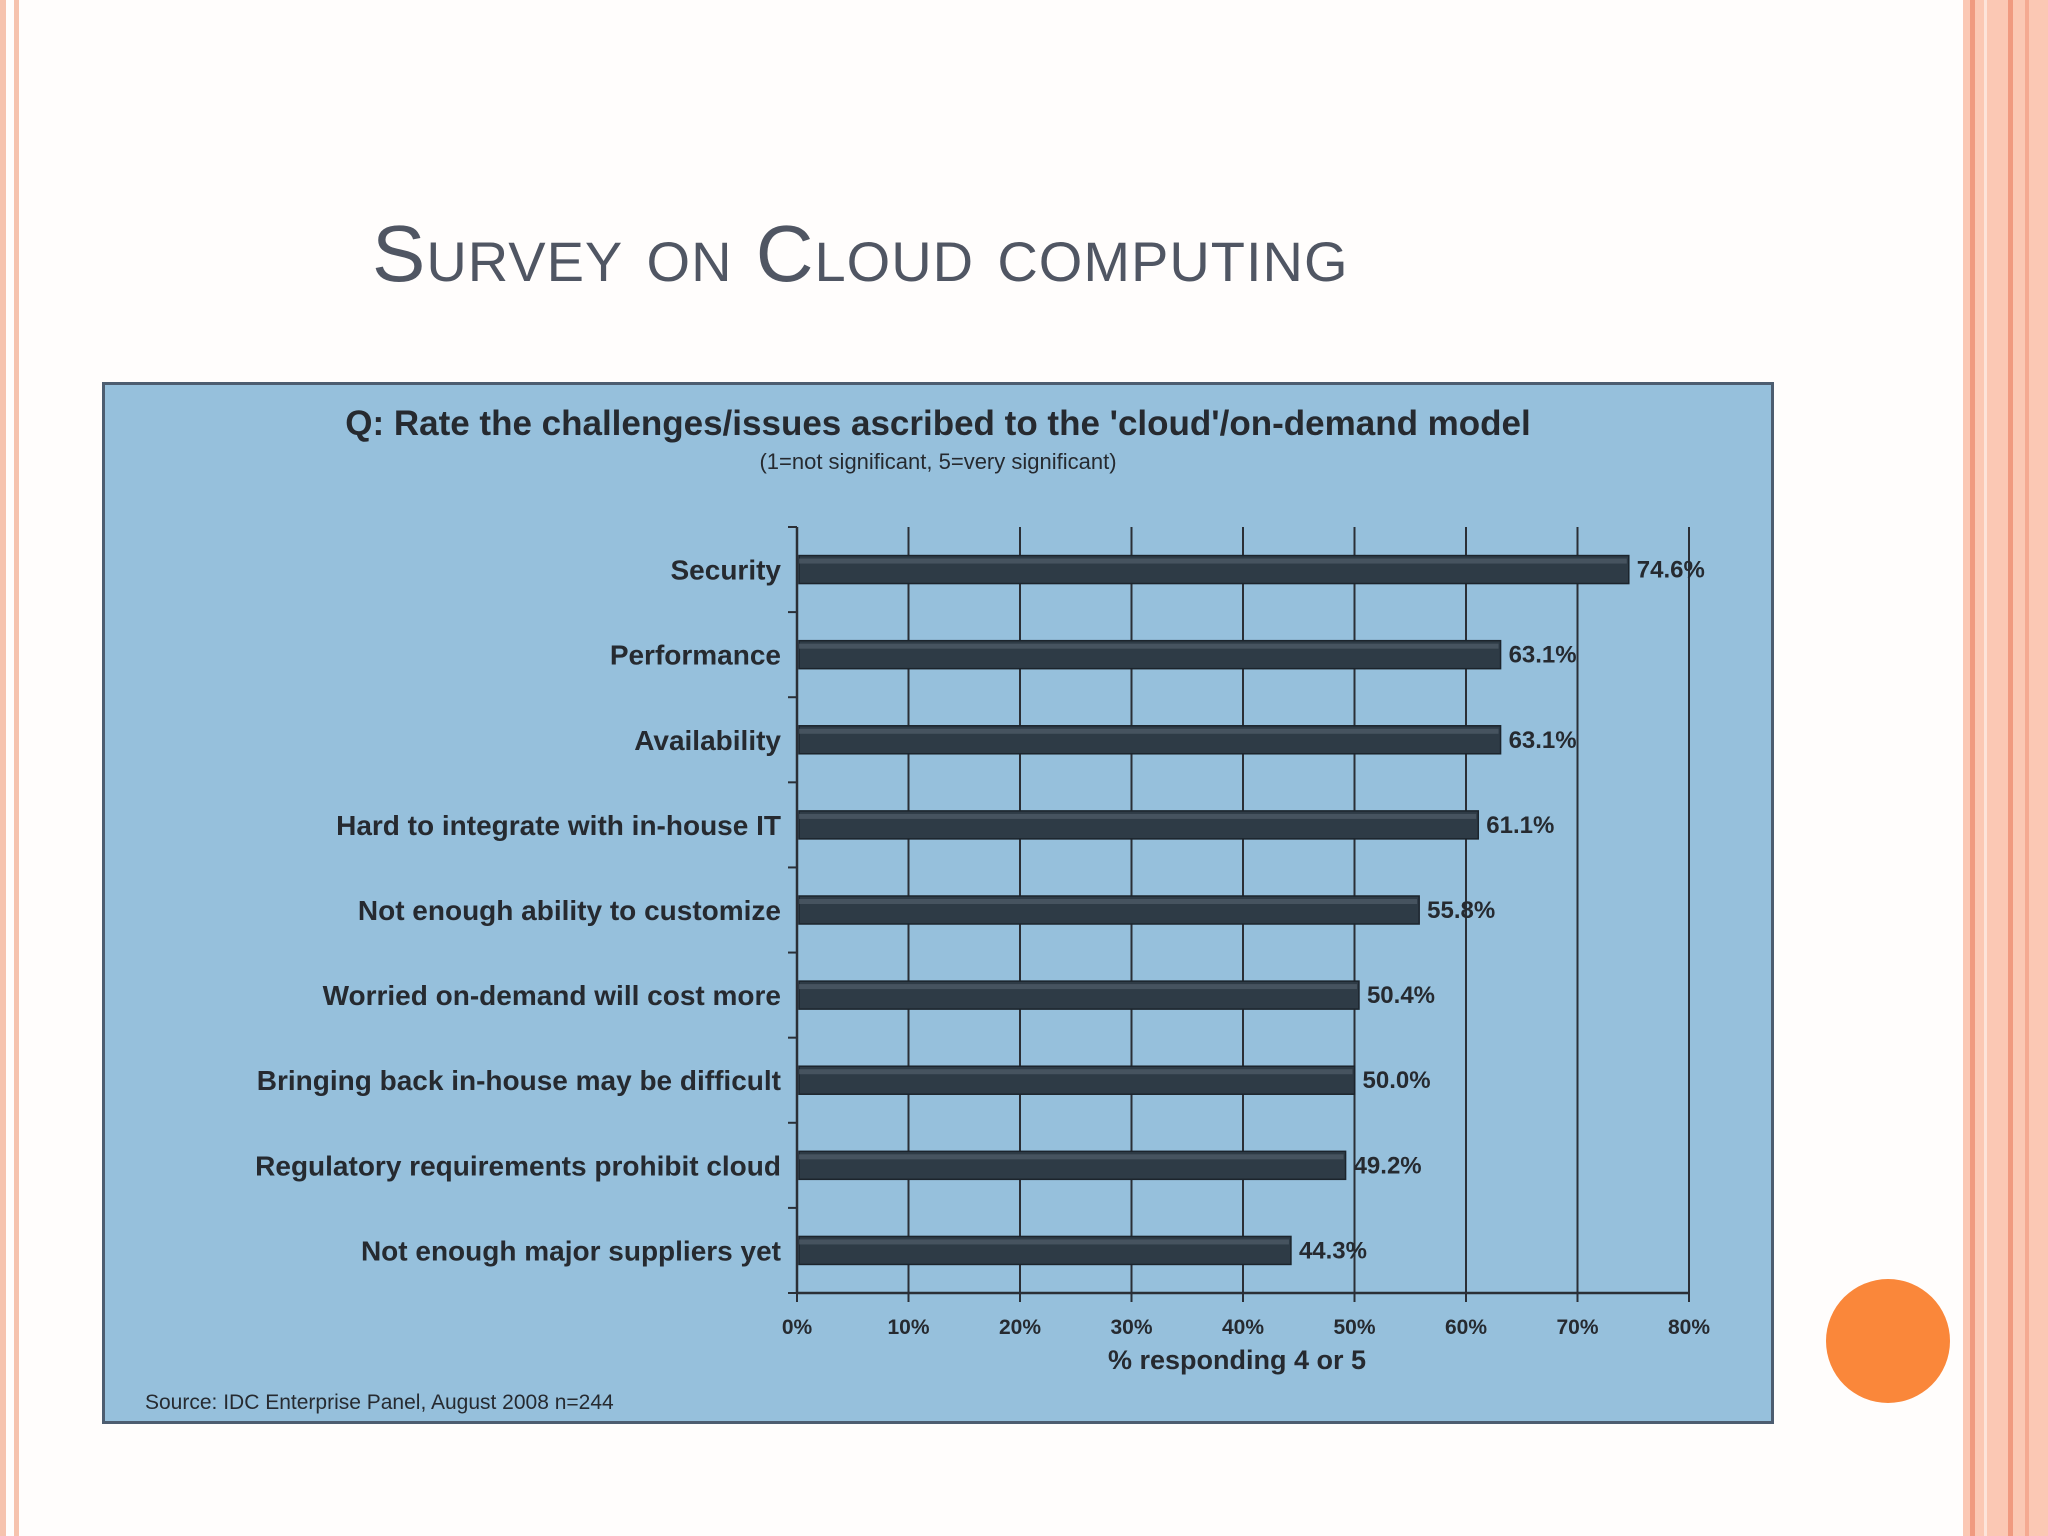  I want to click on category-label: Performance, so click(695, 655).